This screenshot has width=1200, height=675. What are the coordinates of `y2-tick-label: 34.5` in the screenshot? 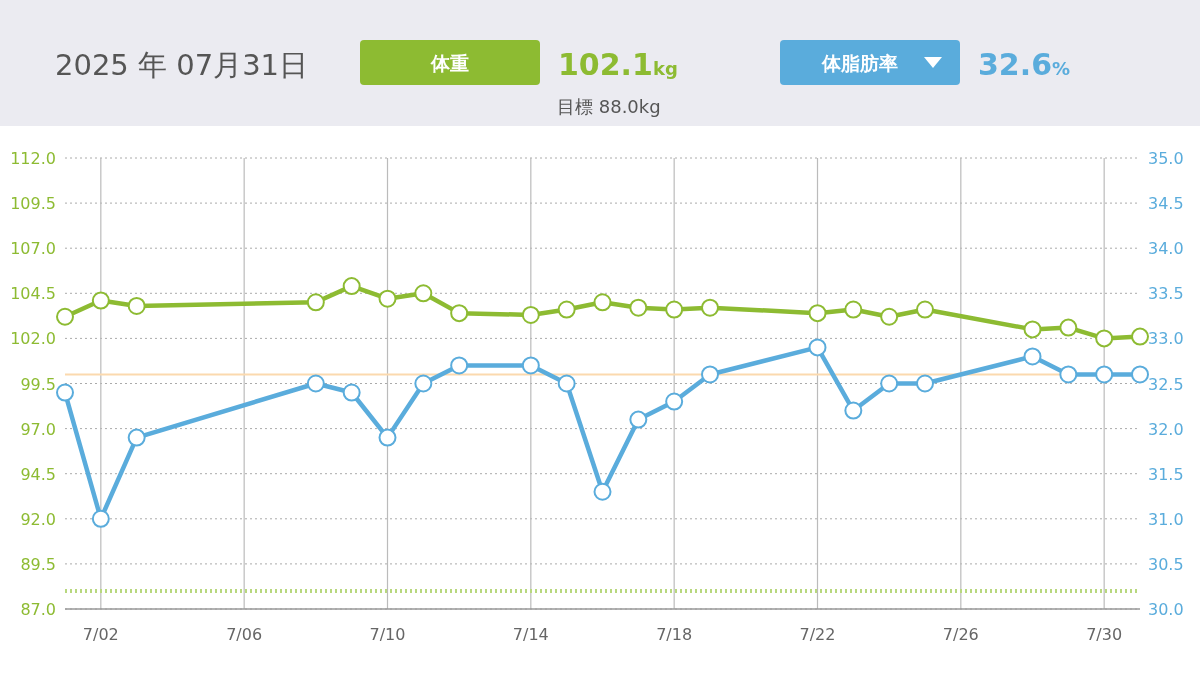 It's located at (1166, 204).